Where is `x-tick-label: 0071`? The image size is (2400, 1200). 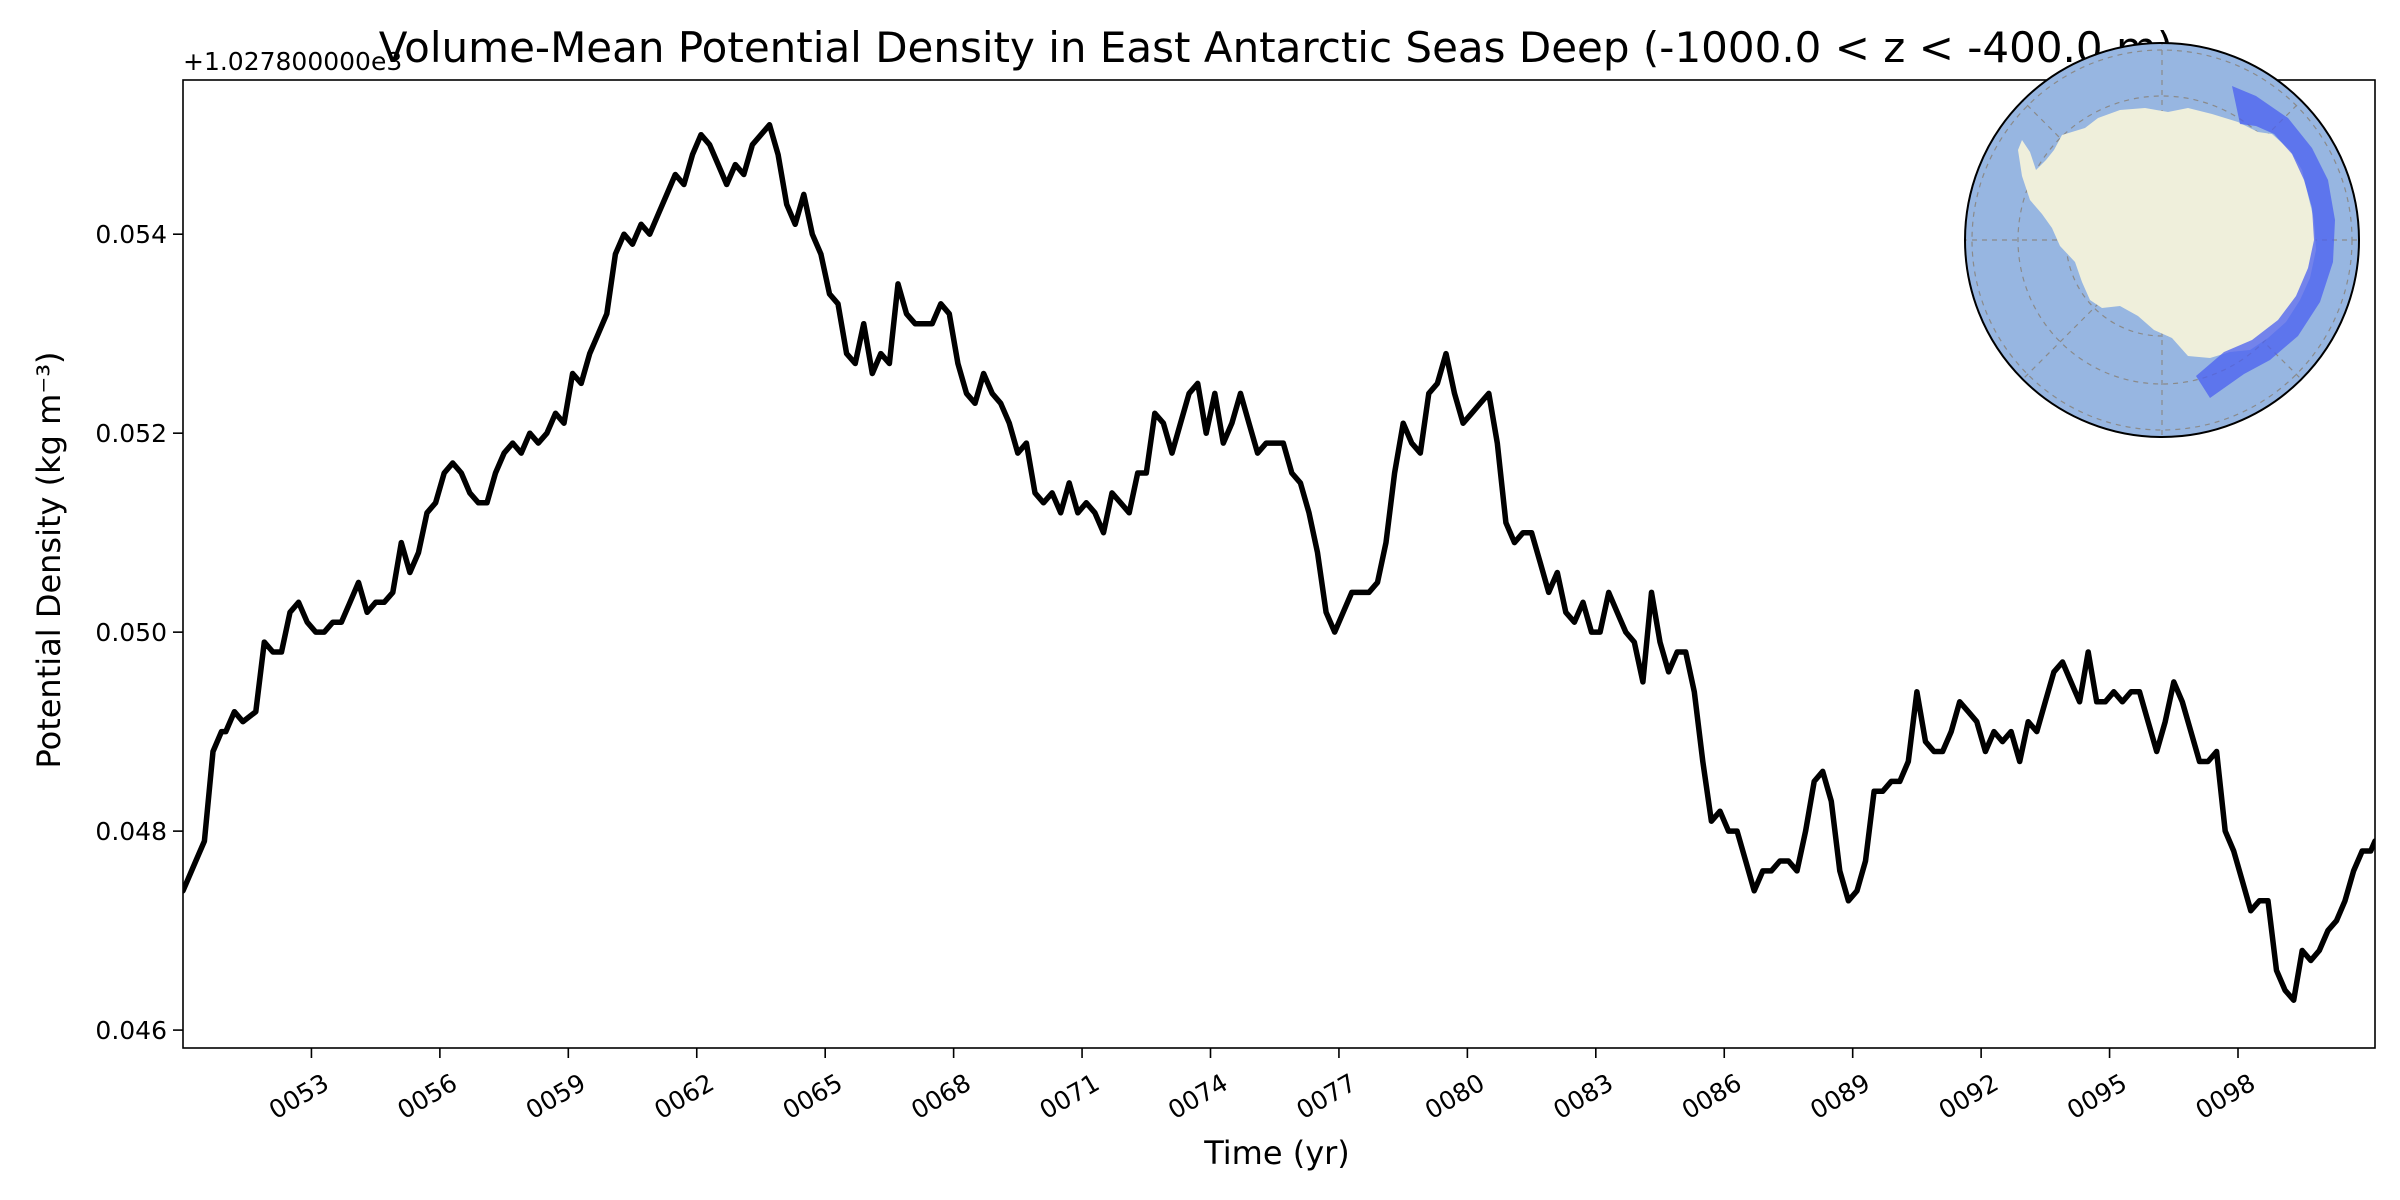
x-tick-label: 0071 is located at coordinates (1070, 1096).